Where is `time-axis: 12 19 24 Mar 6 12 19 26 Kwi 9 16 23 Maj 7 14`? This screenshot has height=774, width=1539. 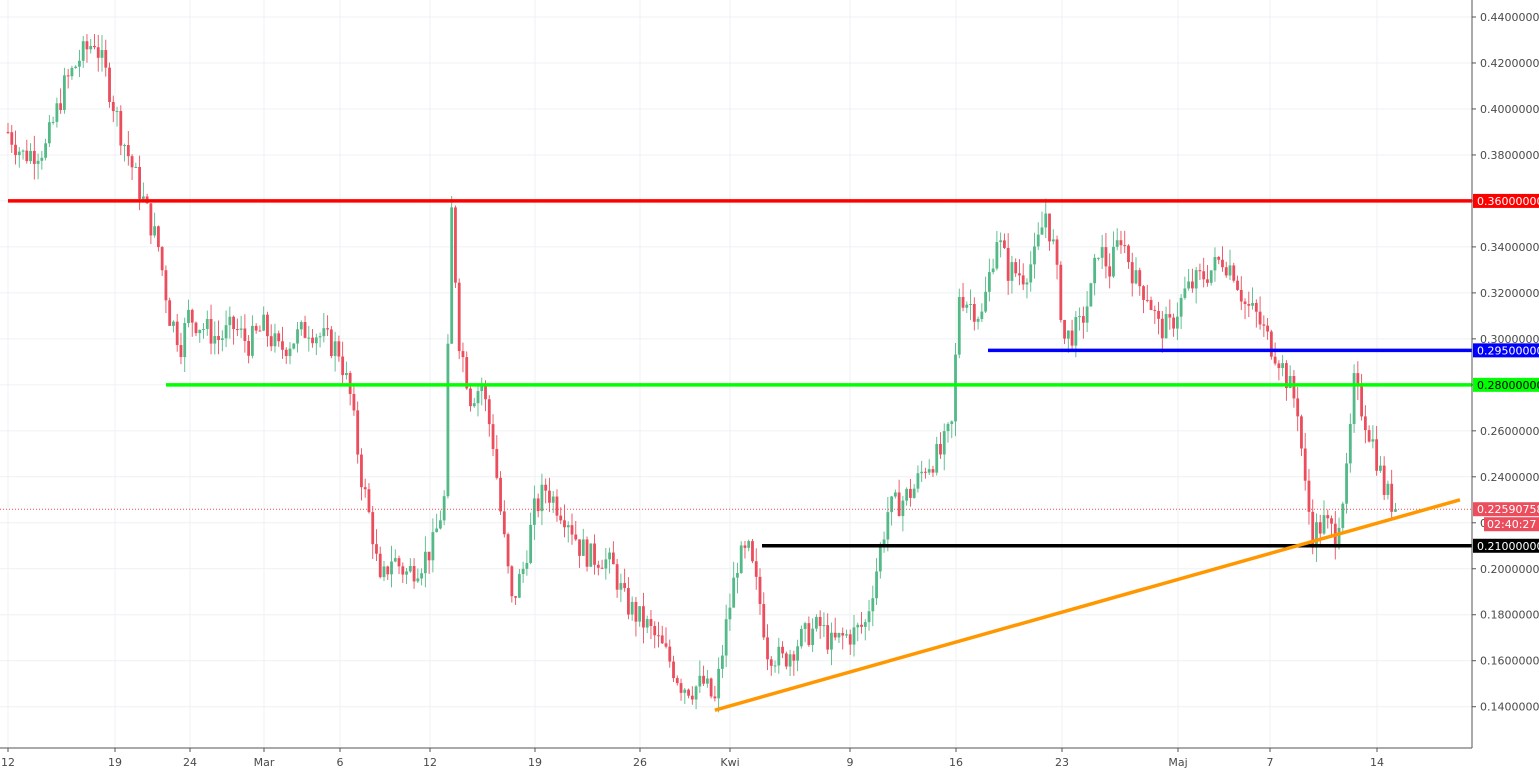
time-axis: 12 19 24 Mar 6 12 19 26 Kwi 9 16 23 Maj 7 14 is located at coordinates (736, 758).